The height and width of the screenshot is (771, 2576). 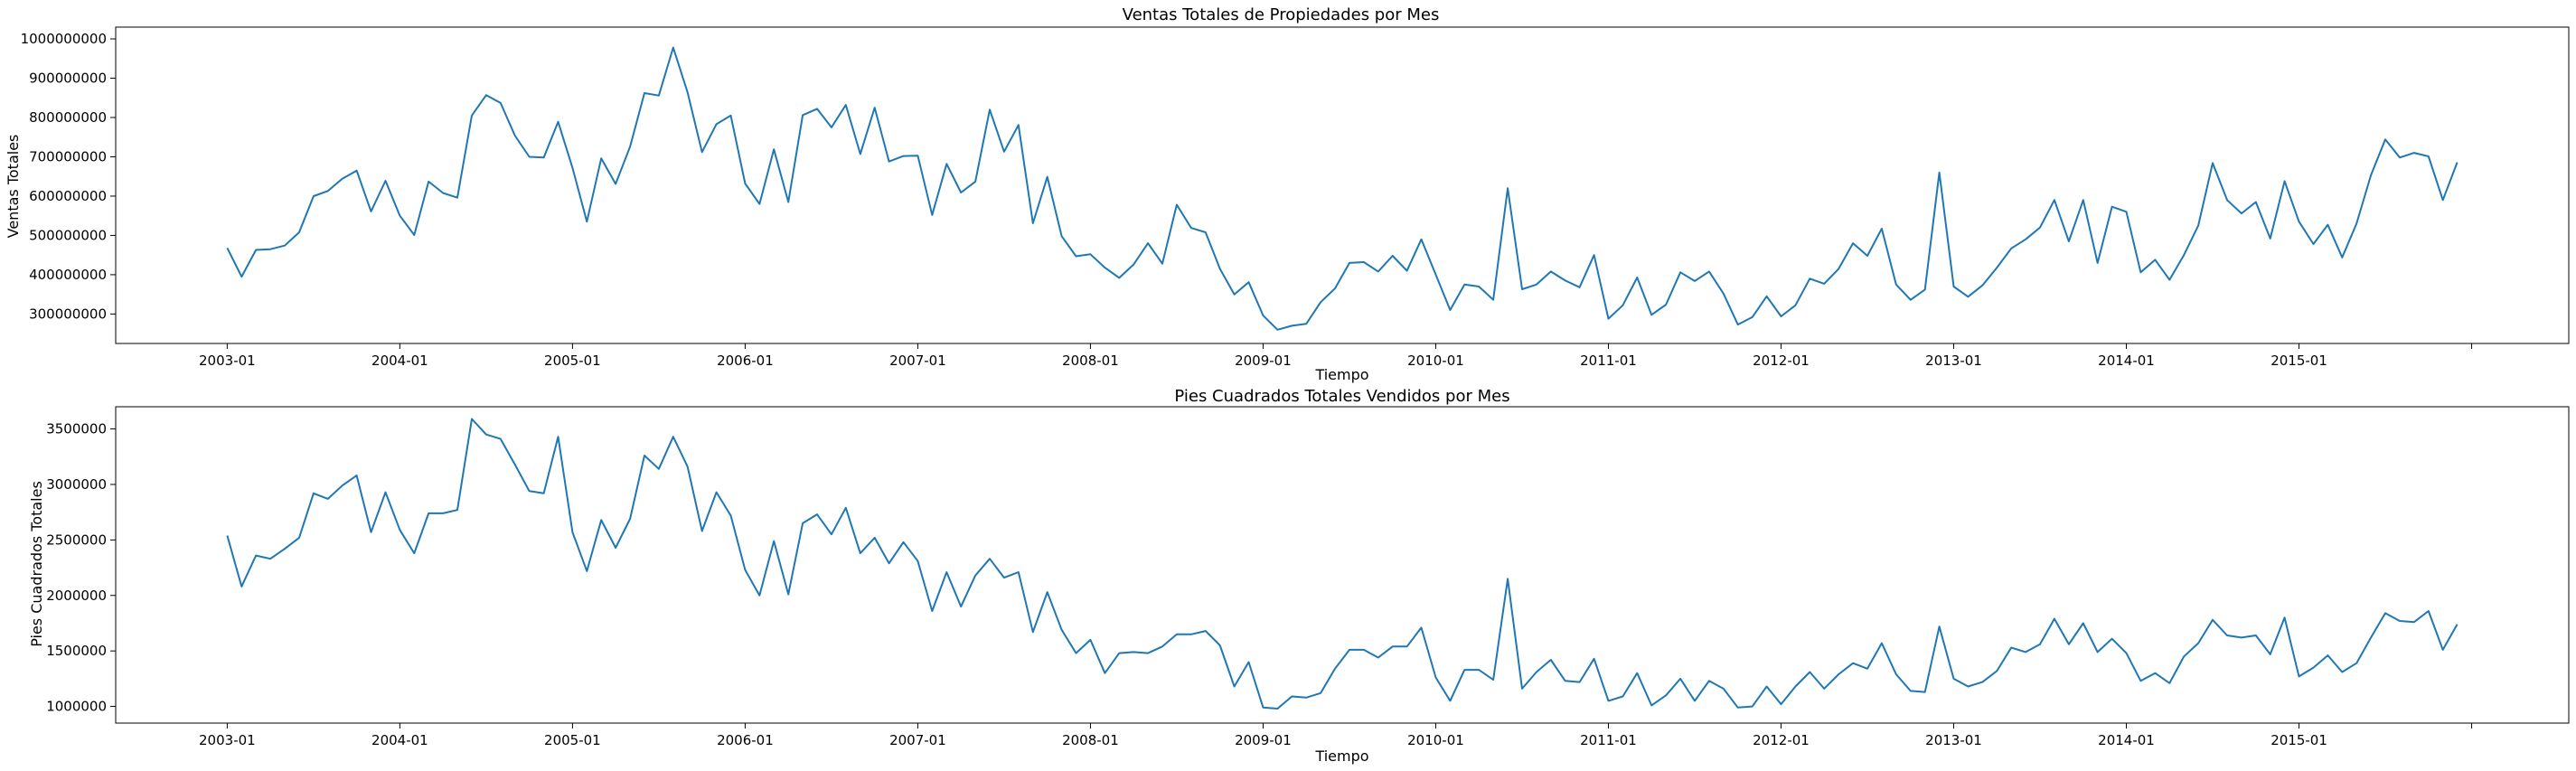 What do you see at coordinates (573, 361) in the screenshot?
I see `sales-chart-x-tick-label: 2005-01` at bounding box center [573, 361].